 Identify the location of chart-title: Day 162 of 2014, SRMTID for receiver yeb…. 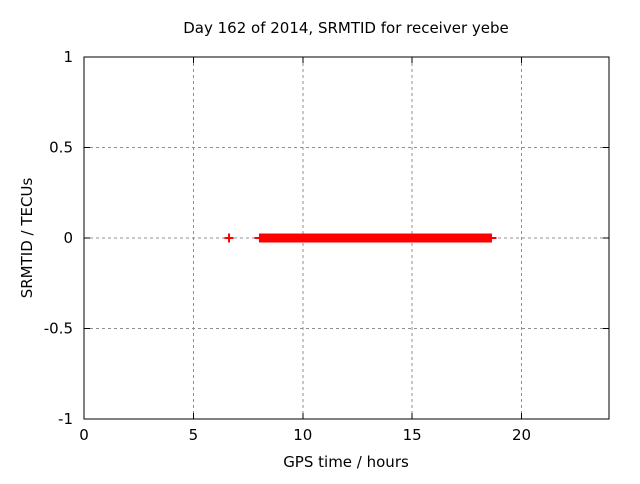
(346, 28).